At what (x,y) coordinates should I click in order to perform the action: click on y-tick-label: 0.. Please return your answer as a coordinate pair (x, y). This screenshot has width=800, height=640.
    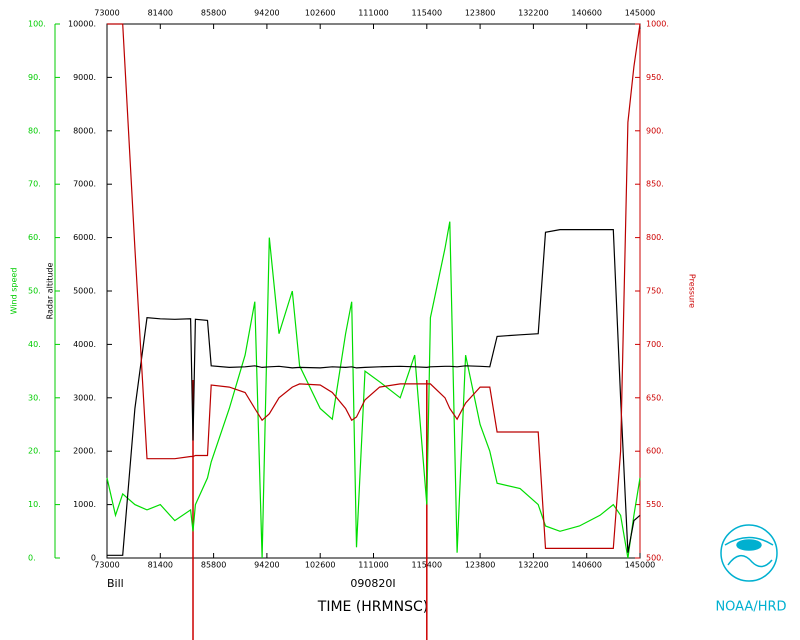
    Looking at the image, I should click on (32, 558).